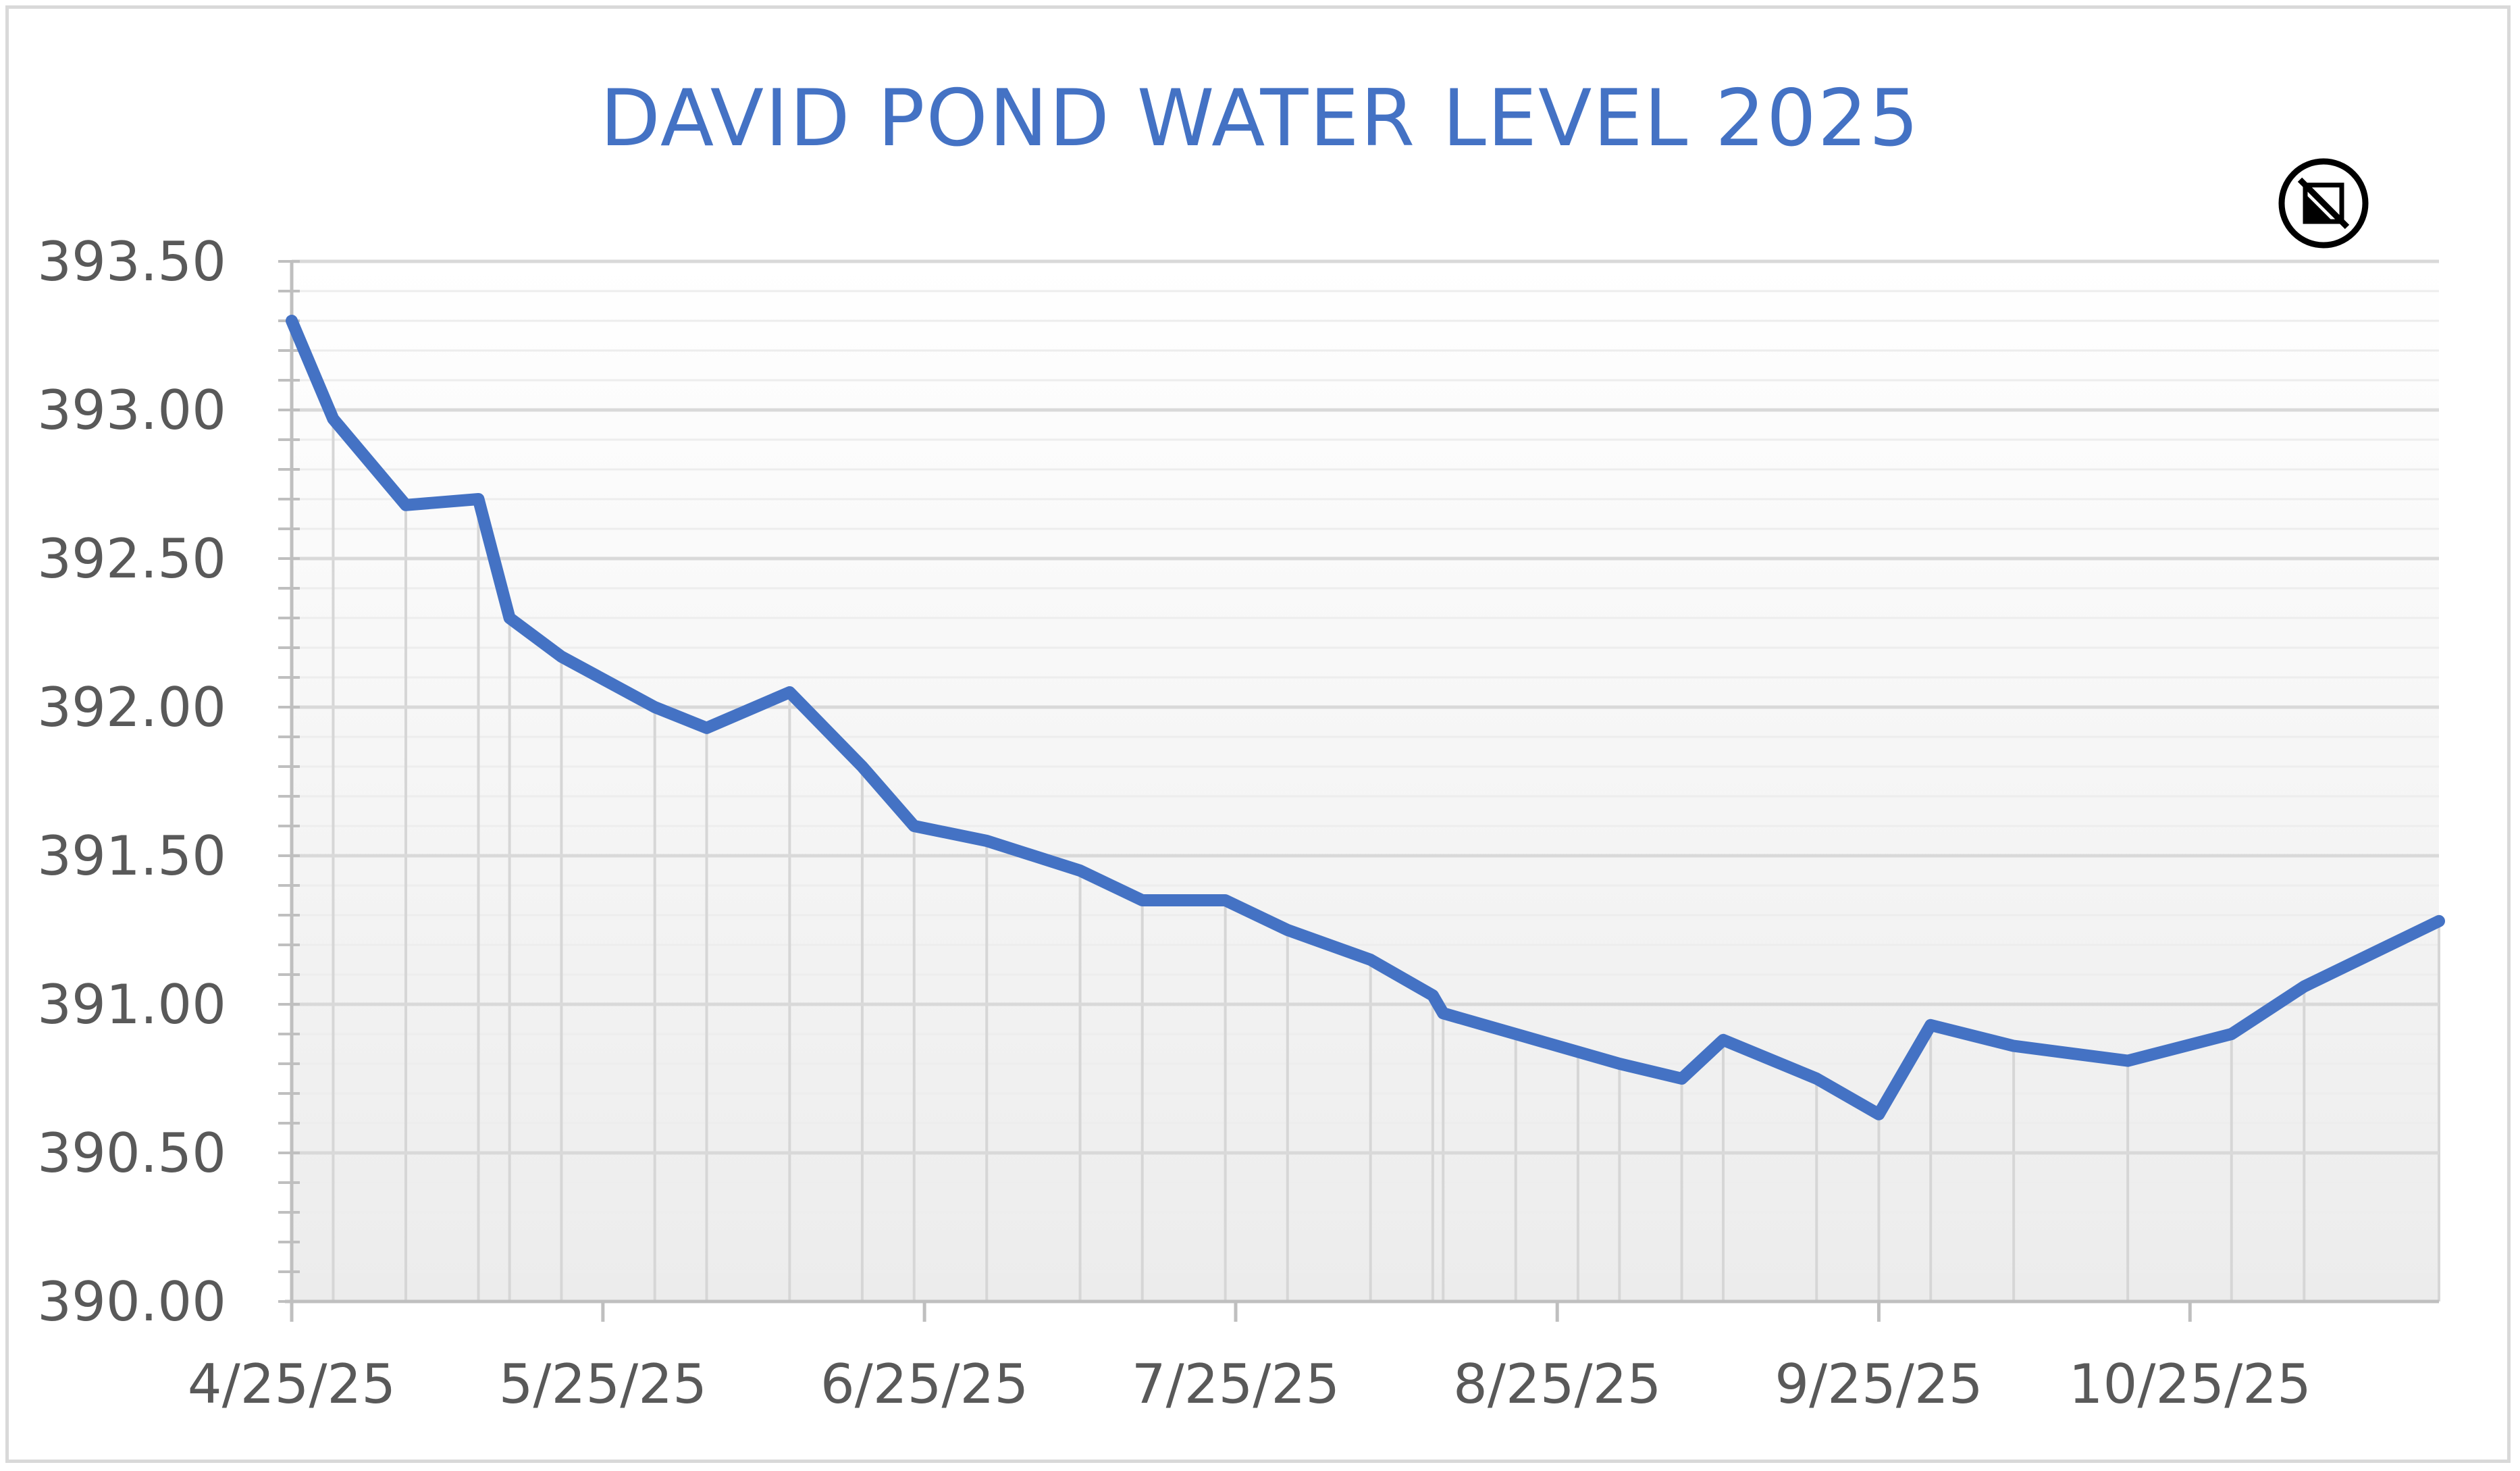 The height and width of the screenshot is (1471, 2520). I want to click on y-tick-label: 391.00, so click(131, 1004).